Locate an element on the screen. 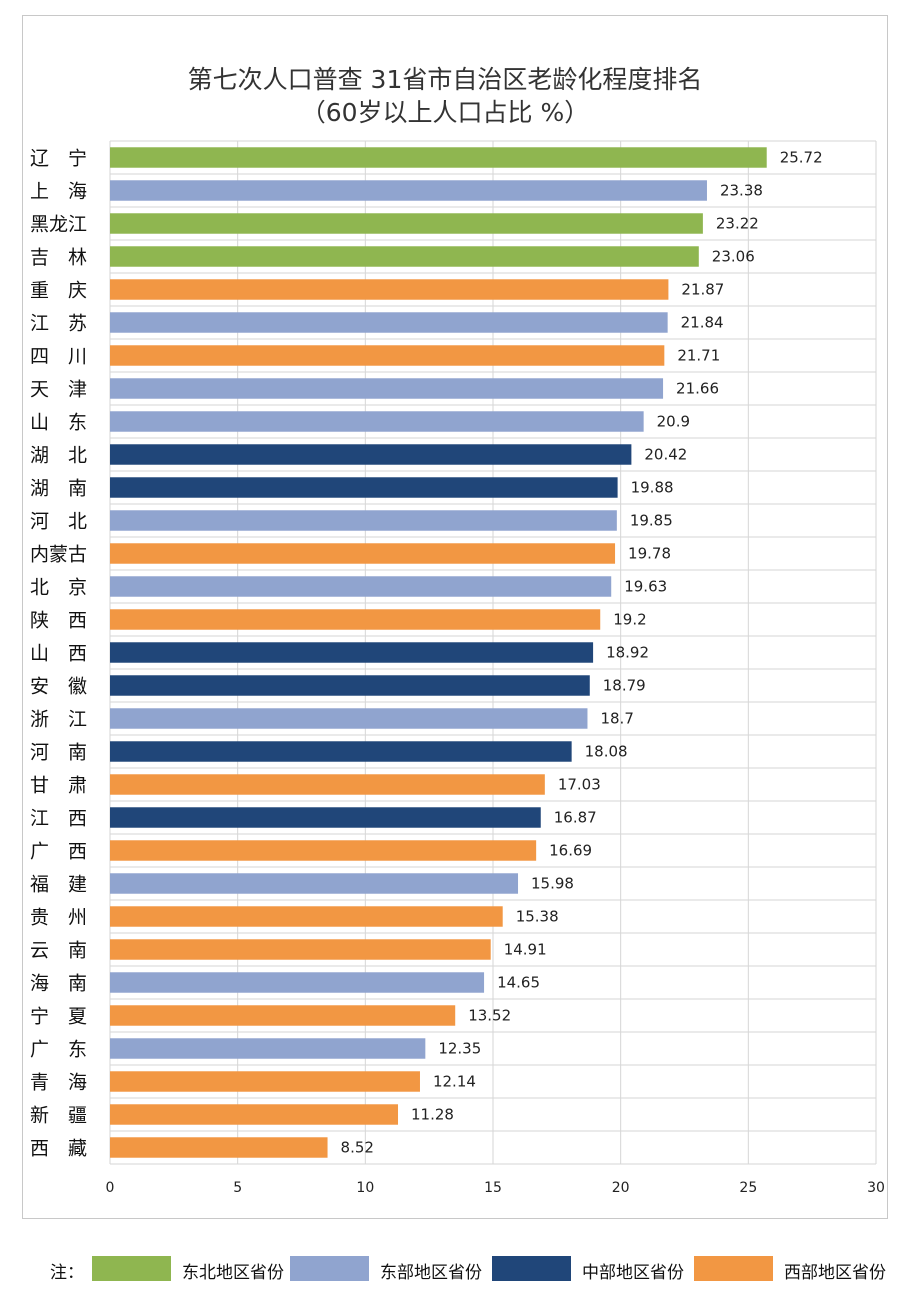 This screenshot has height=1296, width=924. category-label: 辽 宁 is located at coordinates (58, 159).